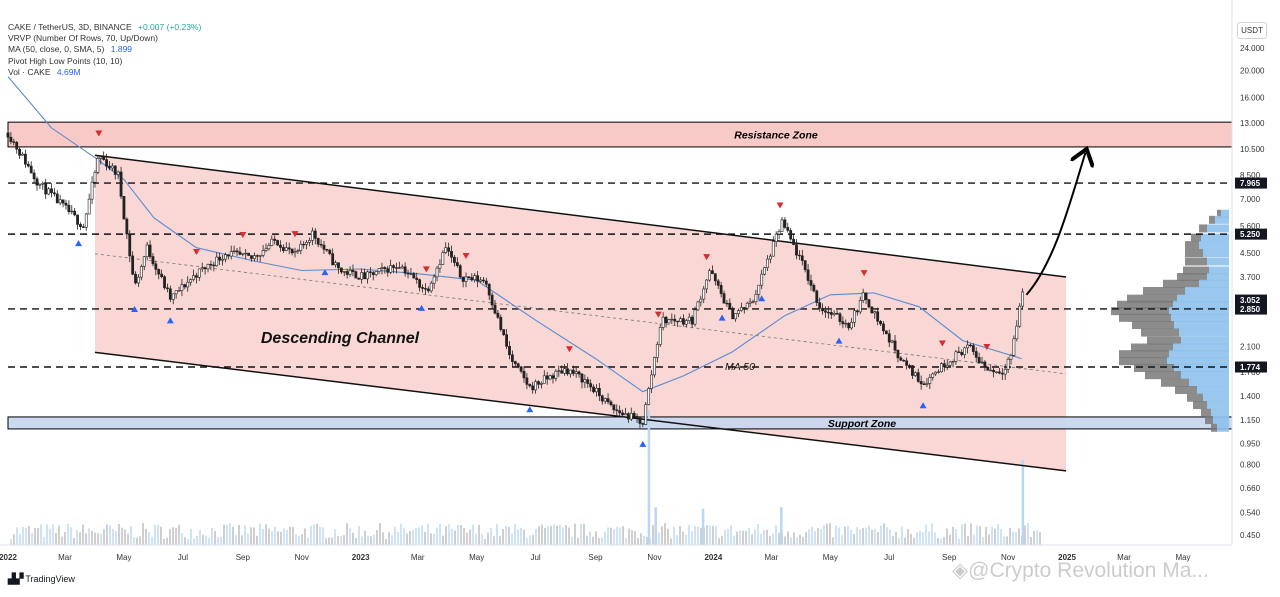 The image size is (1280, 597). What do you see at coordinates (1250, 513) in the screenshot?
I see `price-tick-label: 0.540` at bounding box center [1250, 513].